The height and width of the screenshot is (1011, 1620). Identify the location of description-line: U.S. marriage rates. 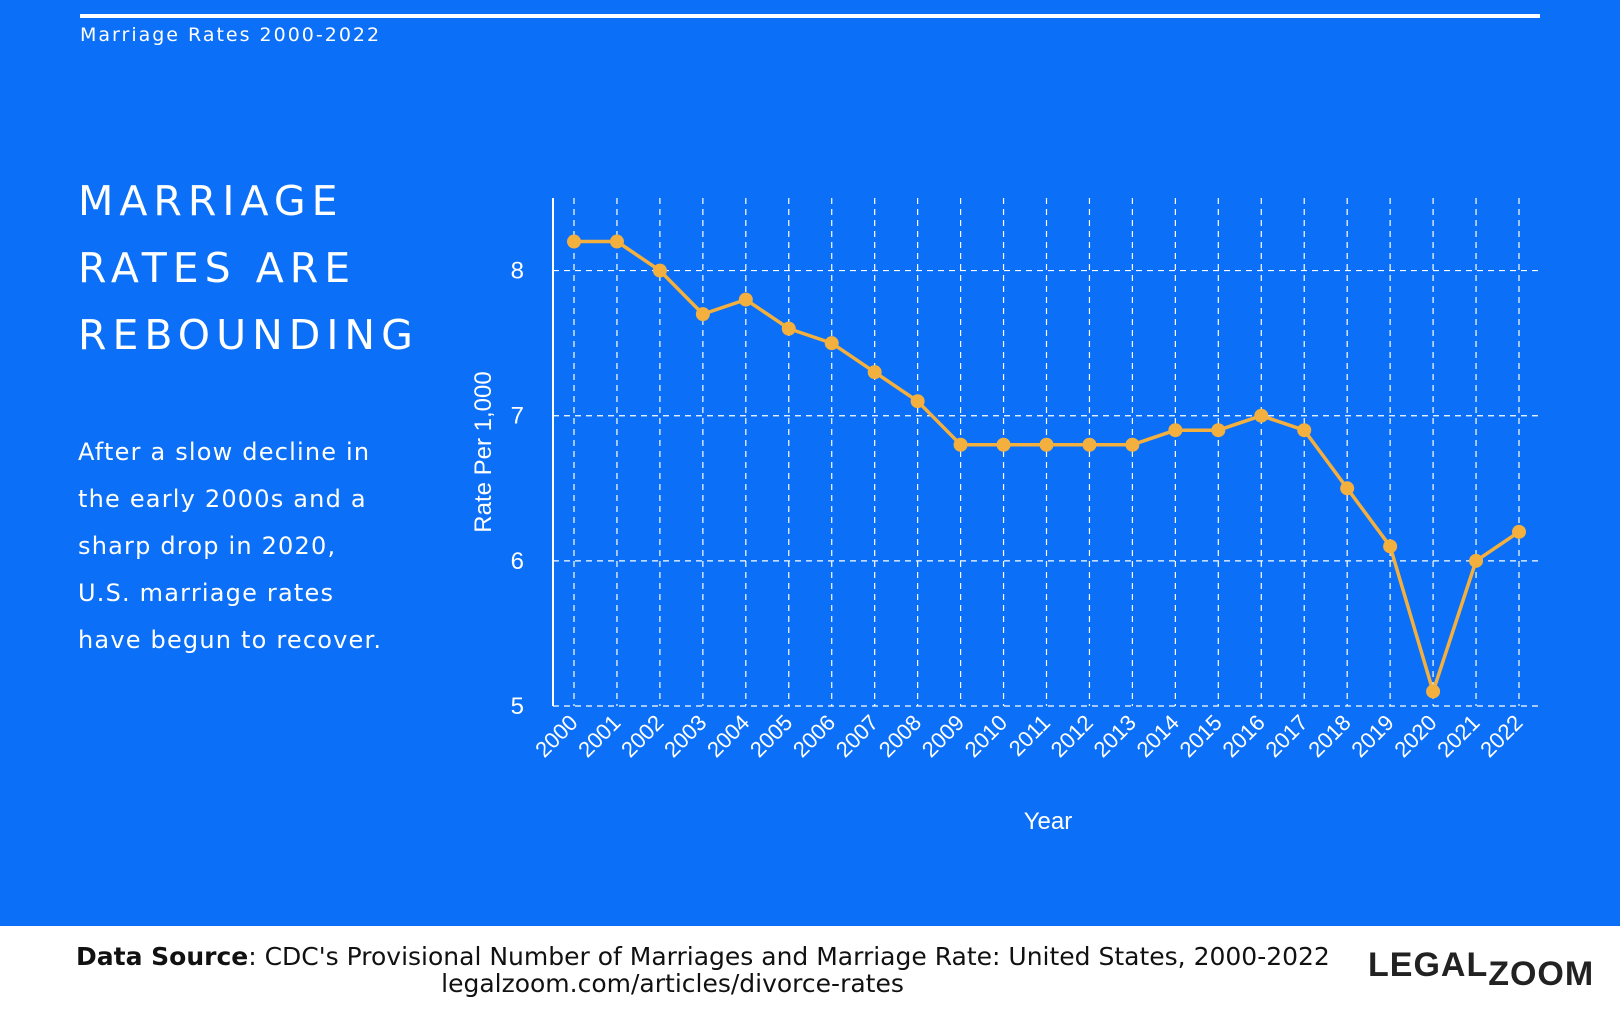
(206, 593).